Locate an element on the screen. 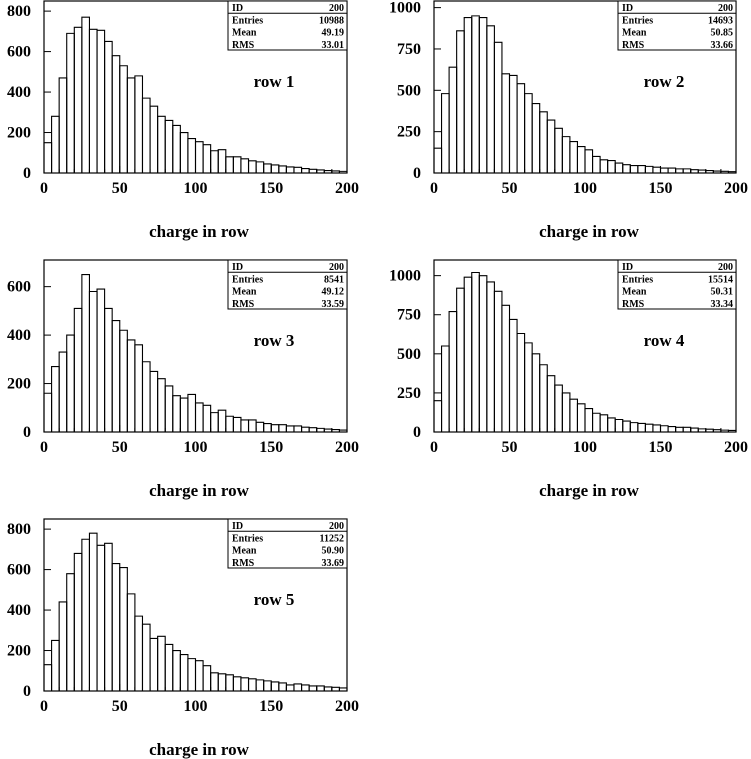 The image size is (751, 759). stats-box: ID 200 Entries 10988 Mean 49.19 RMS 33.01 is located at coordinates (287, 25).